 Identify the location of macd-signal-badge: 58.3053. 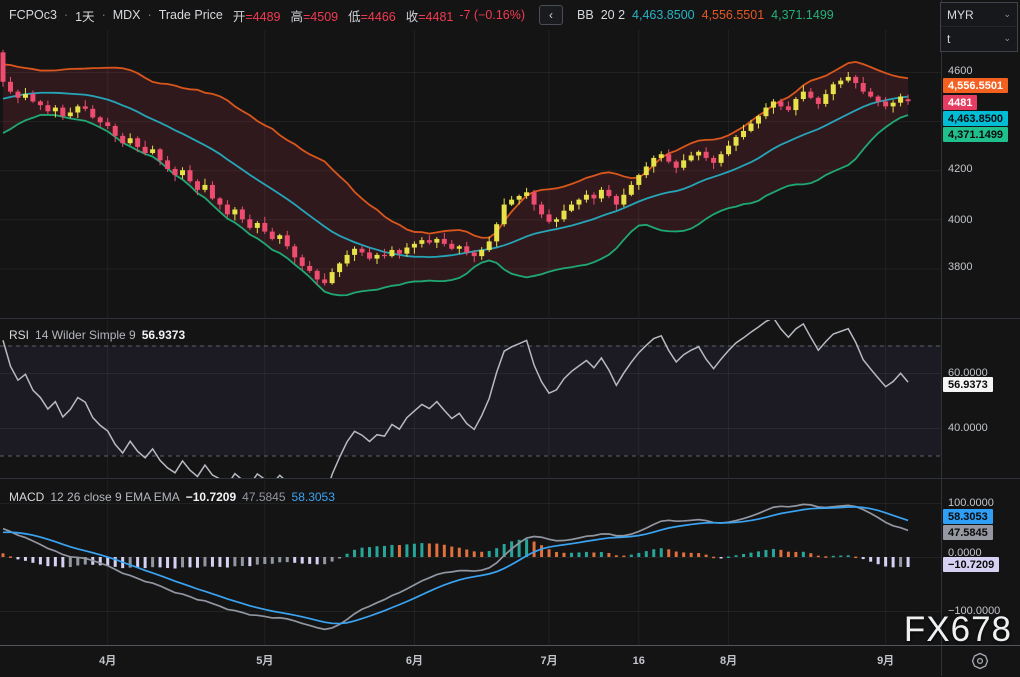
(968, 516).